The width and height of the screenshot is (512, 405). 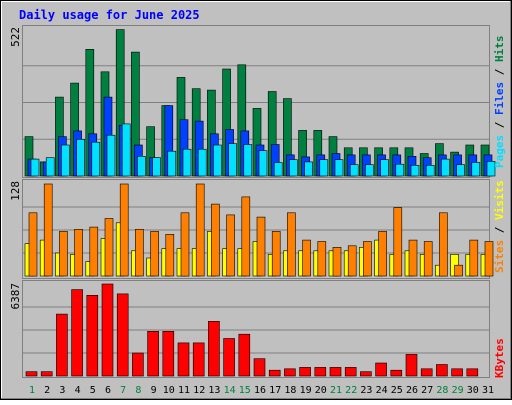 I want to click on day-label: 31, so click(x=488, y=390).